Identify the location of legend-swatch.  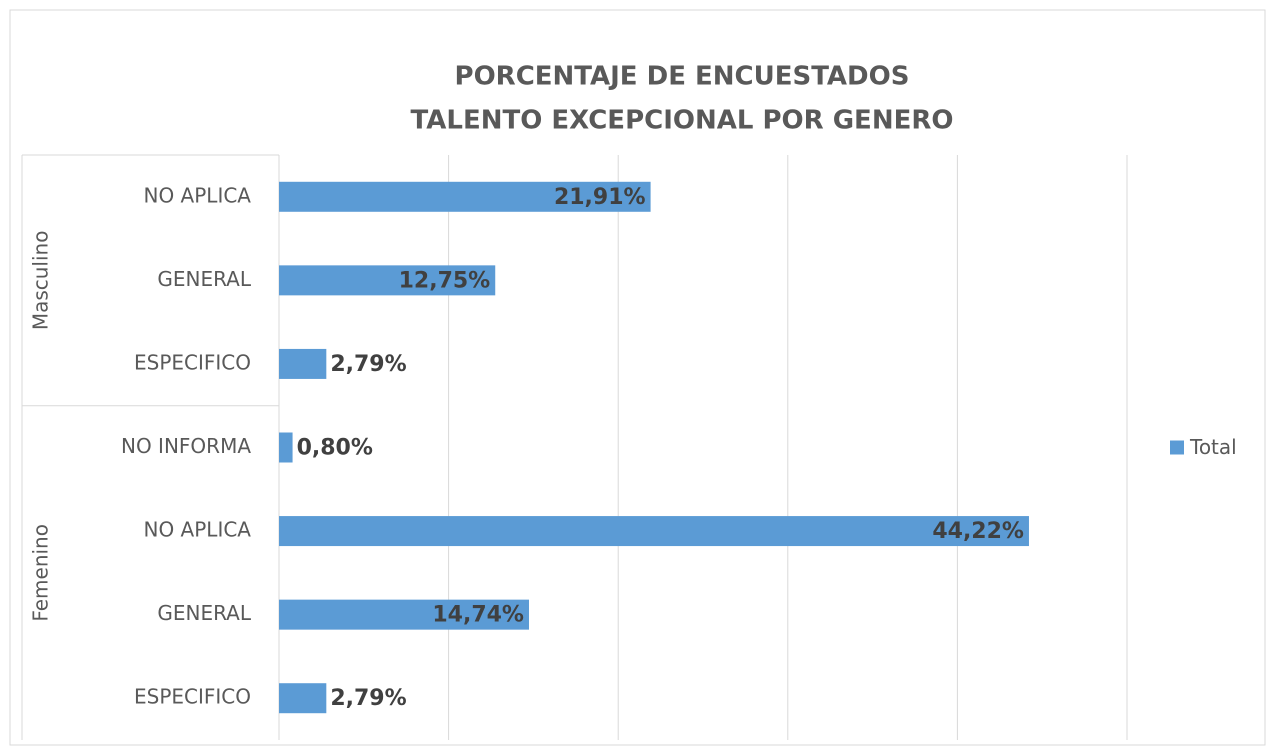
(1177, 447).